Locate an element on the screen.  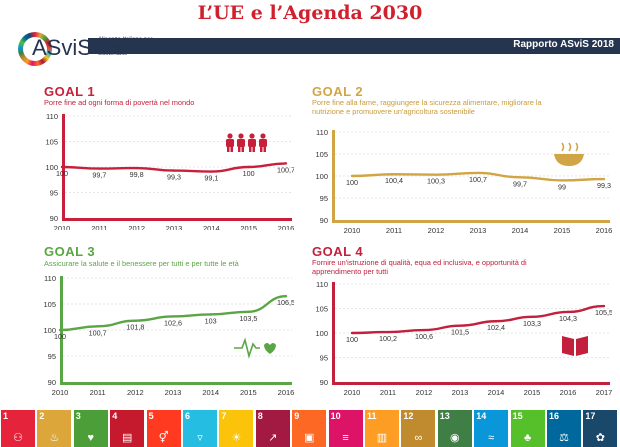
book-icon is located at coordinates (575, 346).